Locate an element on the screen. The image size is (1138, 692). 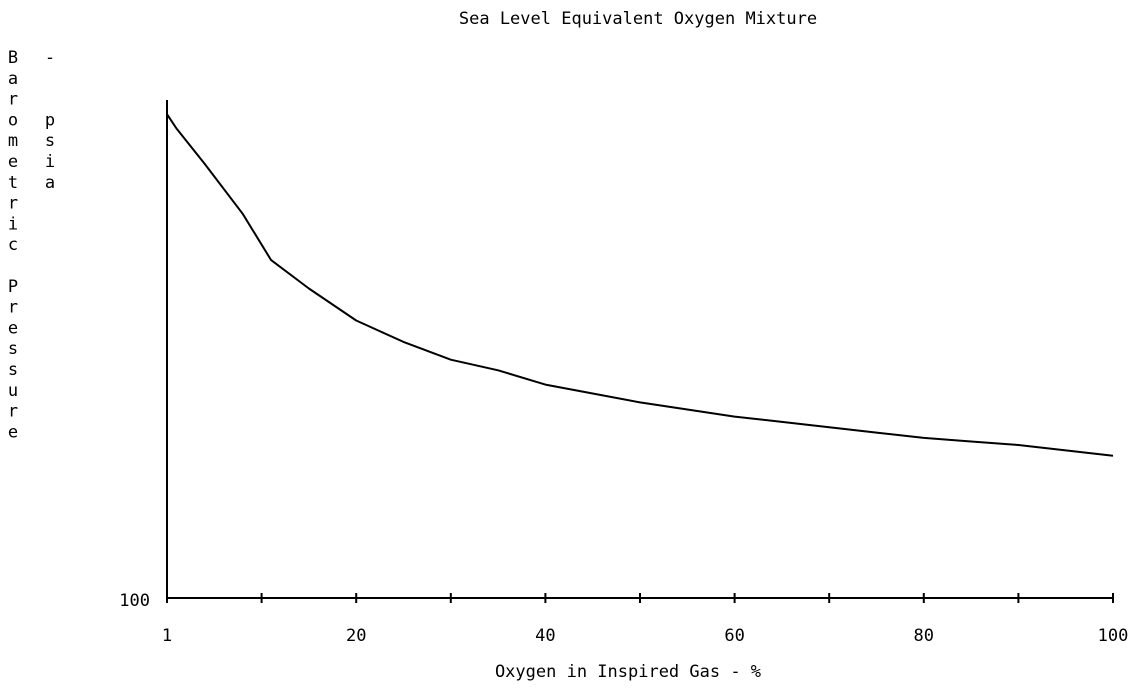
chart-title: Sea Level Equivalent Oxygen Mixture is located at coordinates (638, 19).